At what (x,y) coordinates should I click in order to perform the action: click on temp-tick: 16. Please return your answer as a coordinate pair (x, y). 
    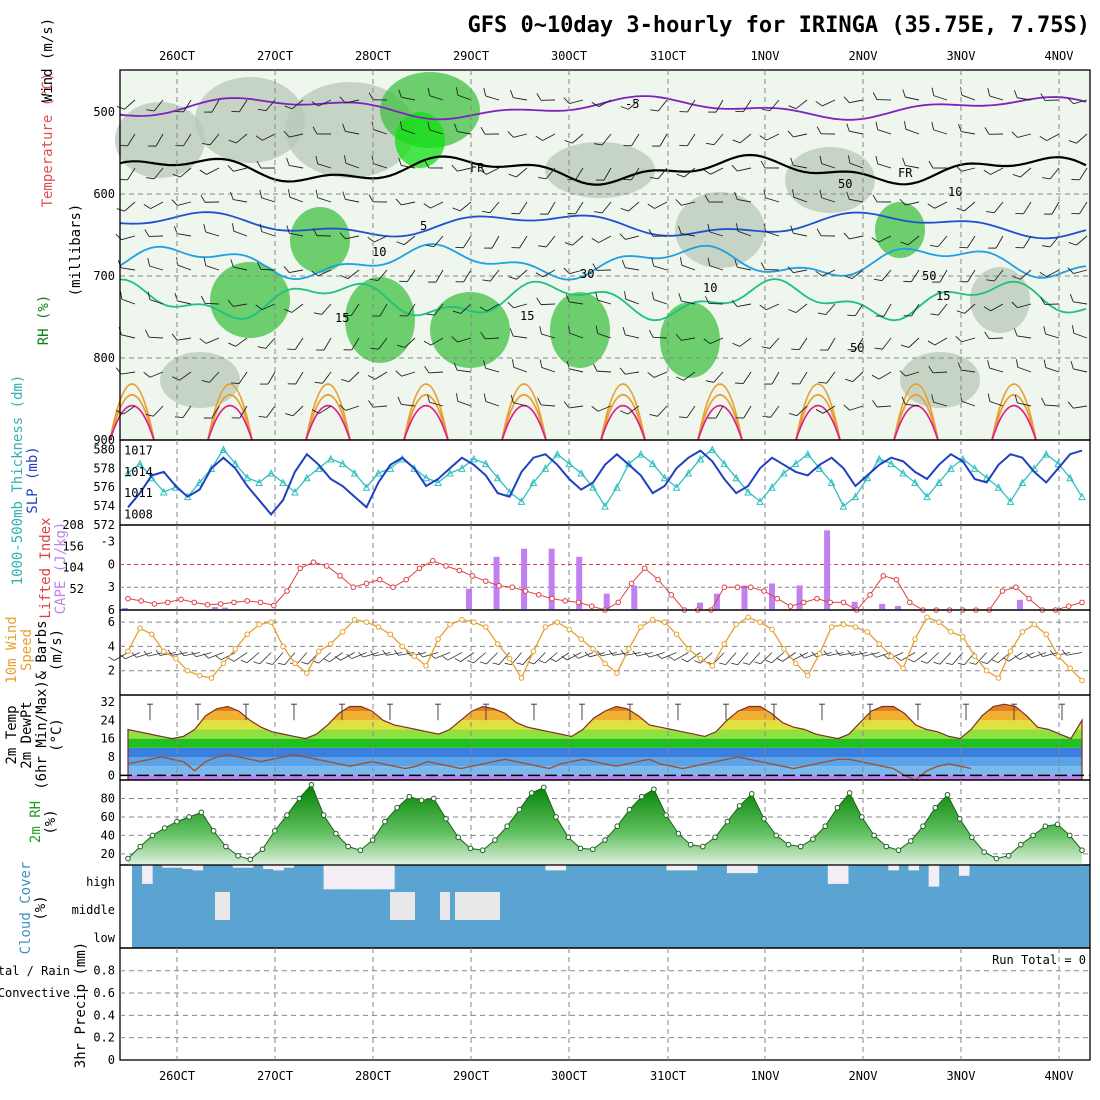
    Looking at the image, I should click on (108, 739).